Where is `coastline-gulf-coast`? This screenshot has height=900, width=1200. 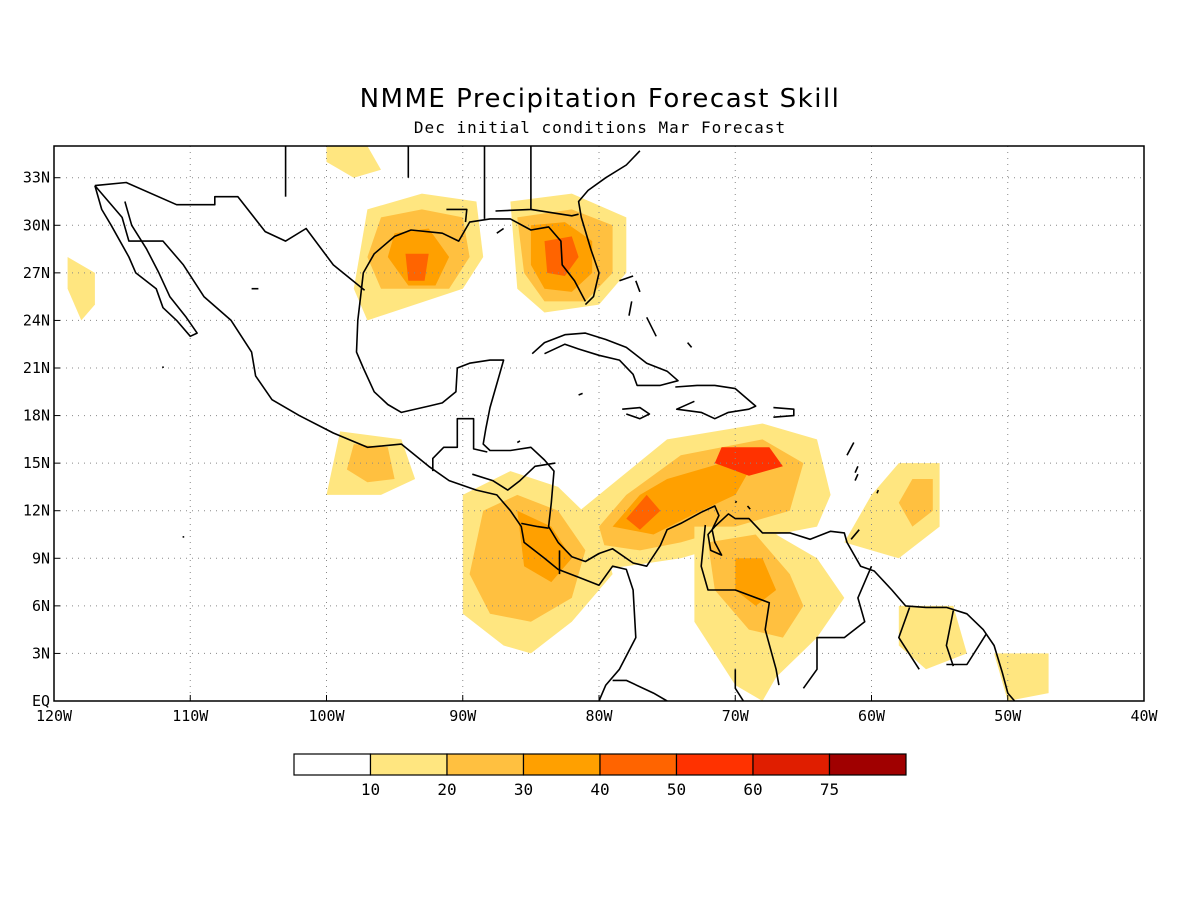
coastline-gulf-coast is located at coordinates (609, 228).